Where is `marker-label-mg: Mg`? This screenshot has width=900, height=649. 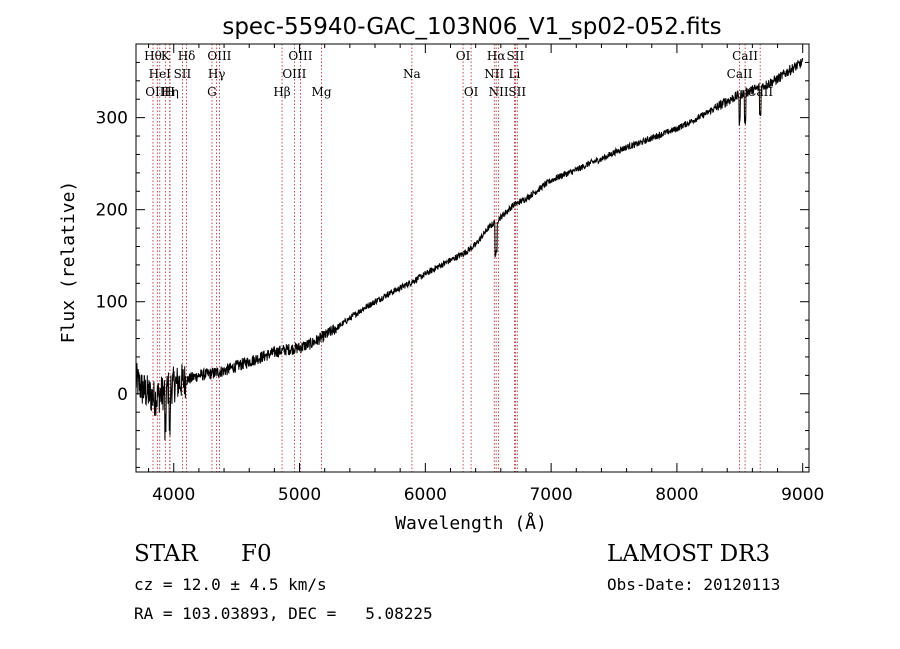 marker-label-mg: Mg is located at coordinates (322, 92).